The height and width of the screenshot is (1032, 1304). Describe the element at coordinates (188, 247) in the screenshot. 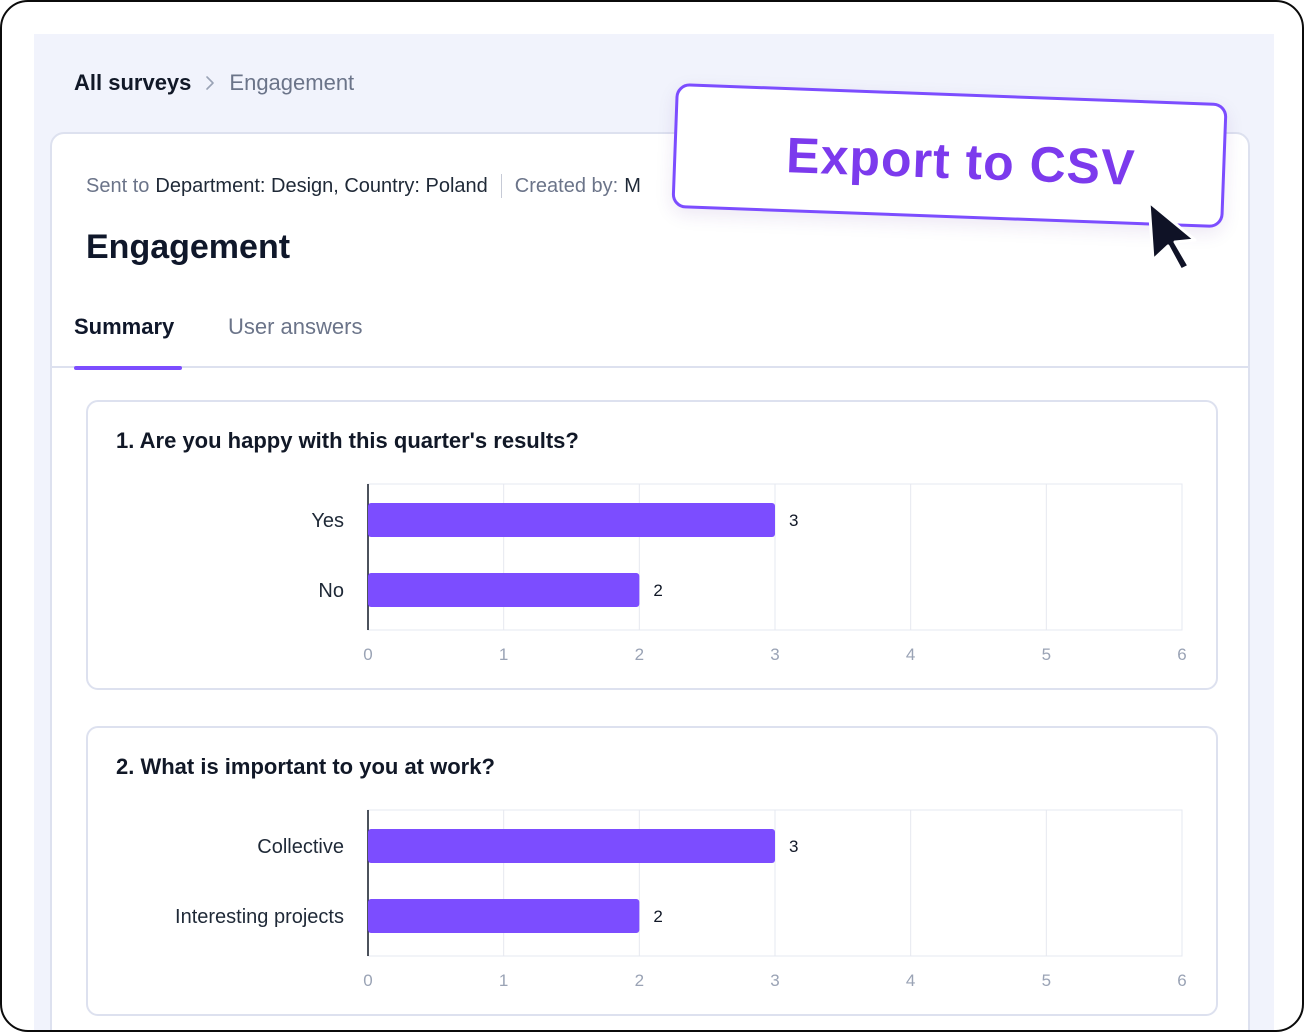

I see `survey-title: Engagement` at that location.